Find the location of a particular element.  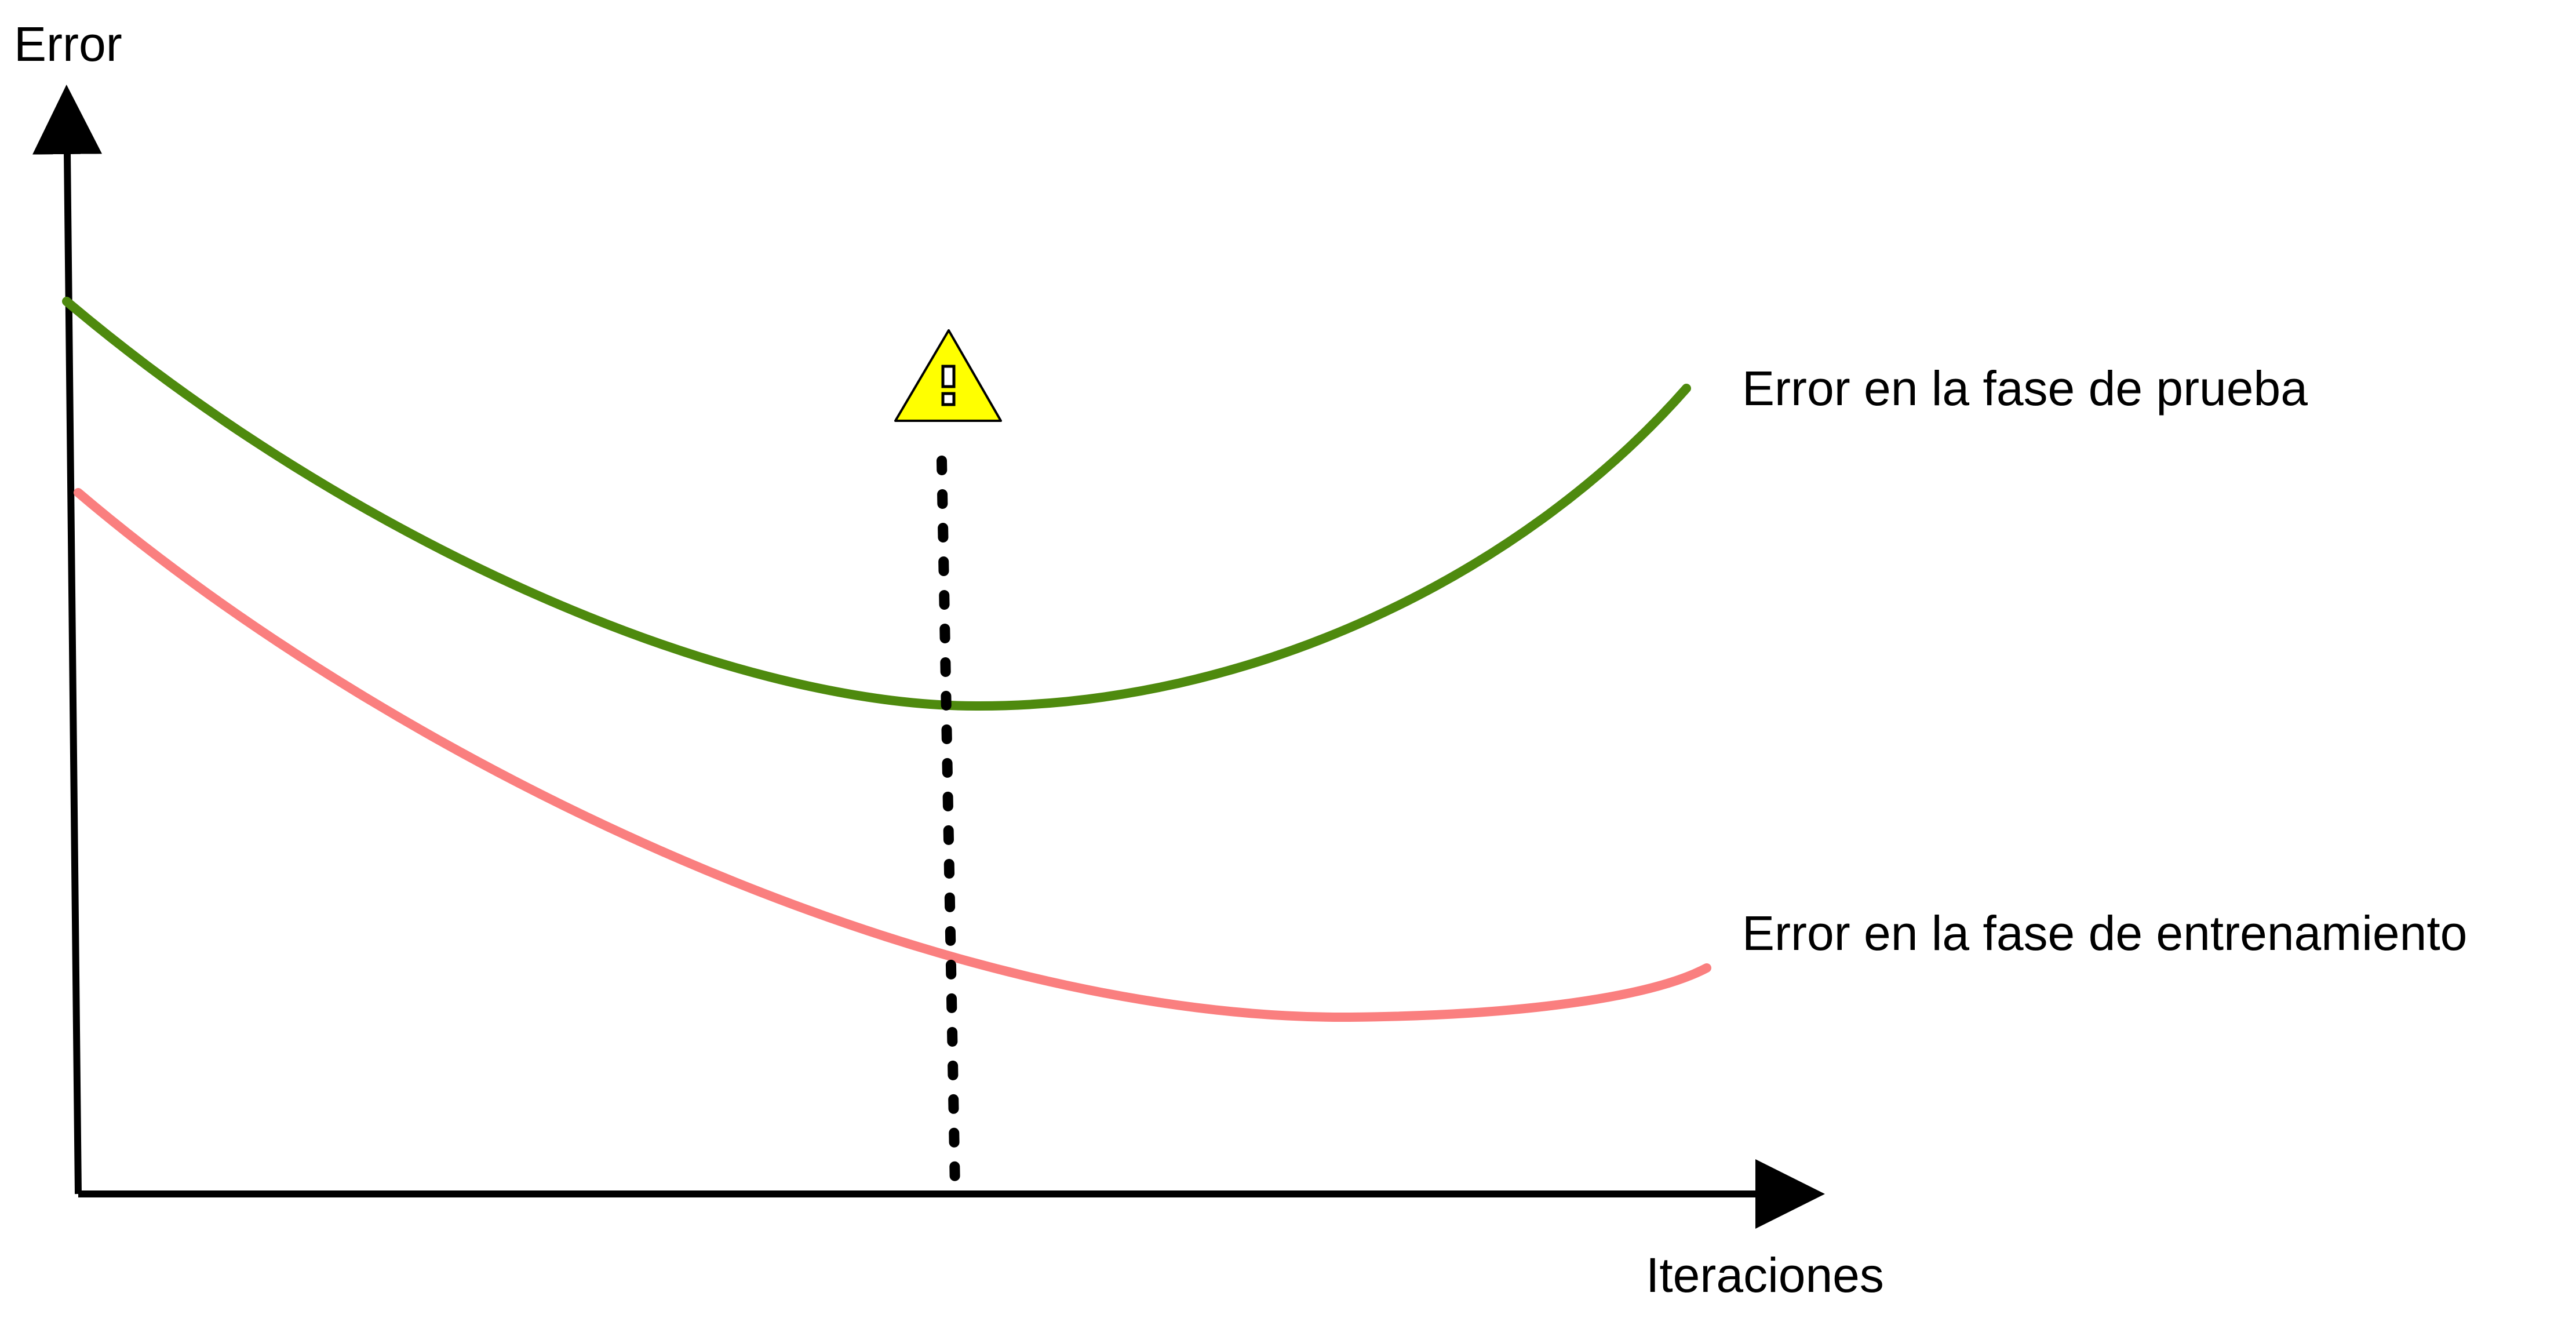

test-error-label: Error en la fase de prueba is located at coordinates (2025, 388).